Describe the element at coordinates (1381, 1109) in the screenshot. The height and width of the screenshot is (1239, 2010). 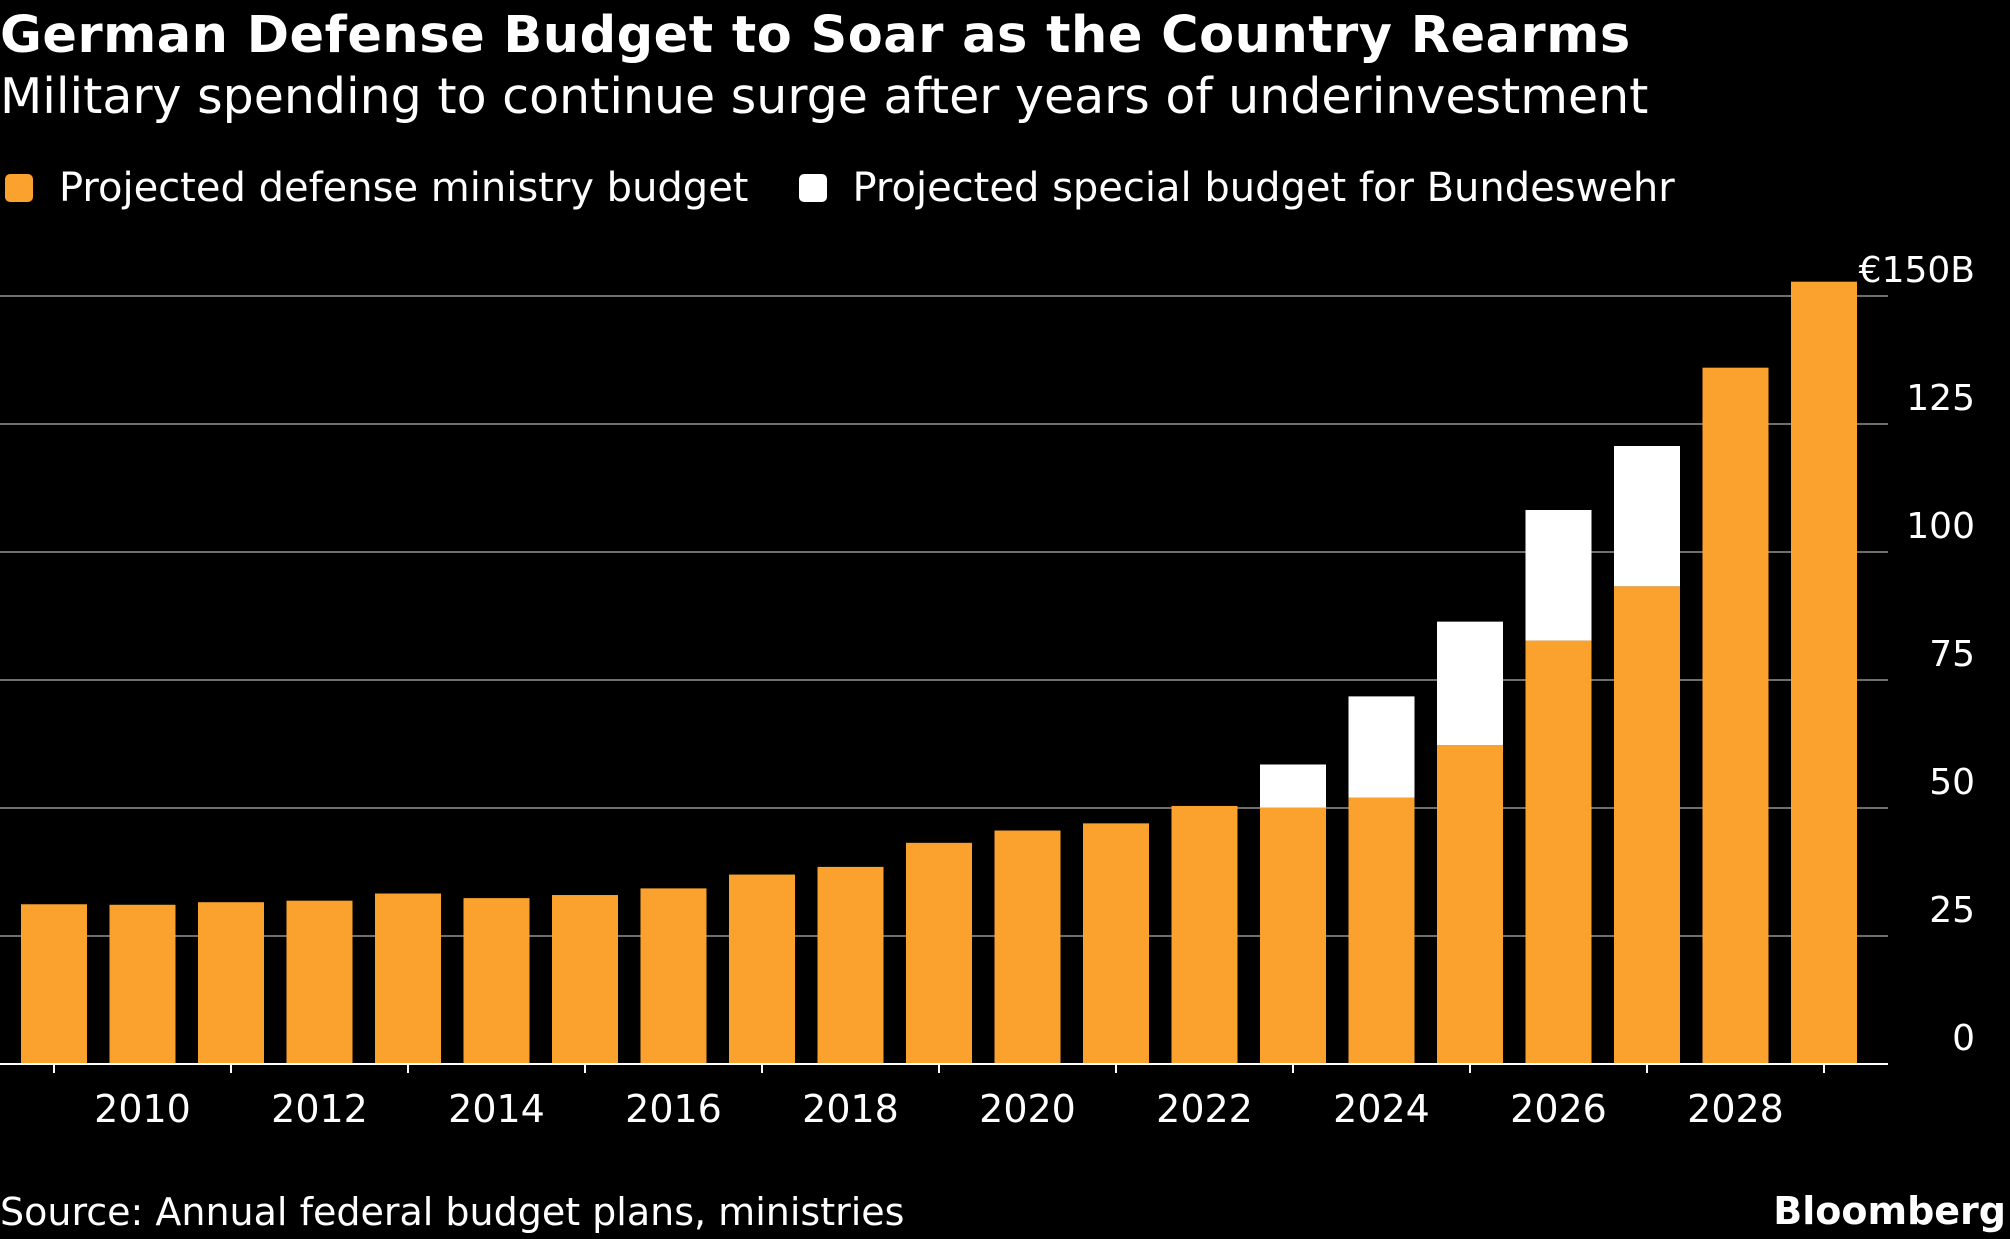
I see `x-tick-label-2024: 2024` at that location.